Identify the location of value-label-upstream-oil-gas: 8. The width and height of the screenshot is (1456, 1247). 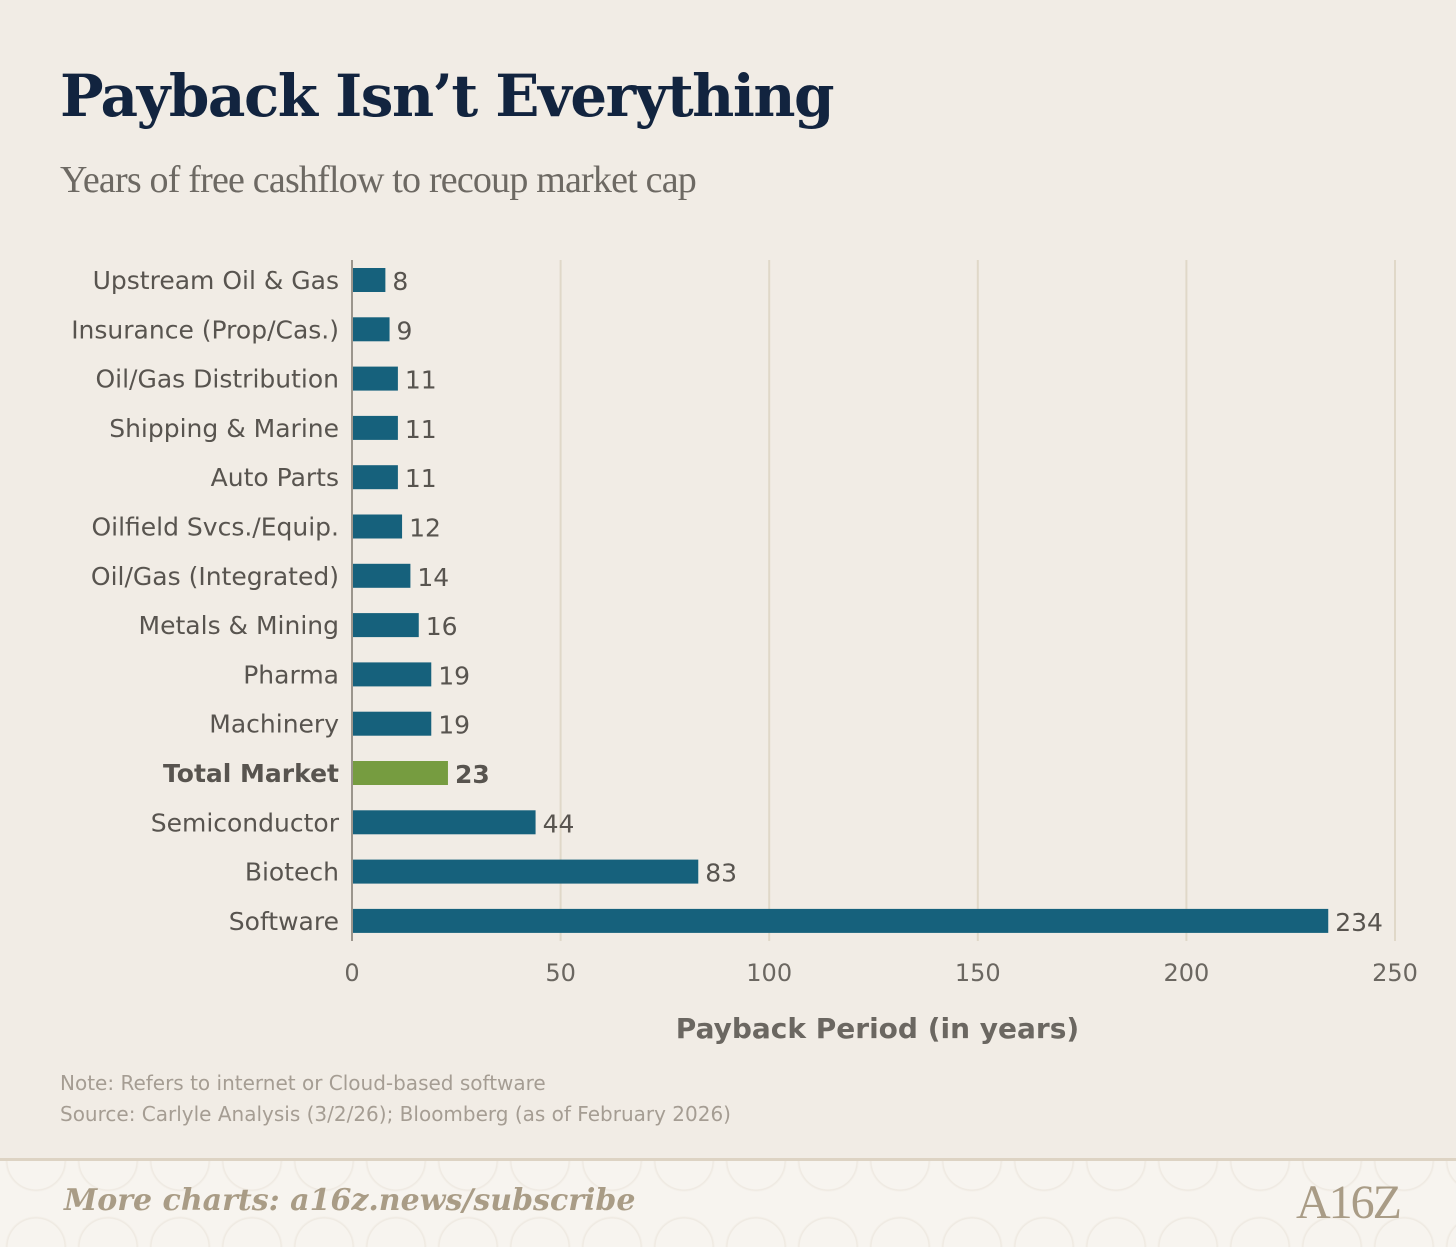
(400, 281).